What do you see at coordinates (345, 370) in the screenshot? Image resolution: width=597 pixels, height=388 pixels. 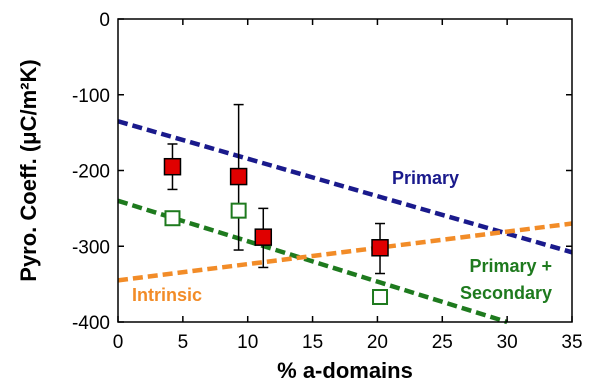 I see `x-axis-label: % a-domains` at bounding box center [345, 370].